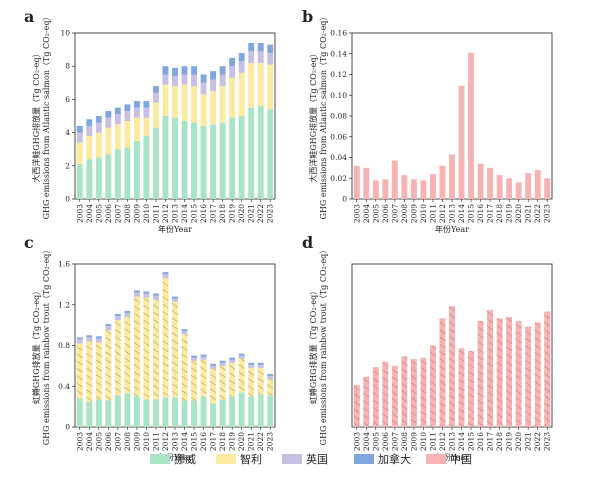  I want to click on bar-a-智利-2014, so click(184, 102).